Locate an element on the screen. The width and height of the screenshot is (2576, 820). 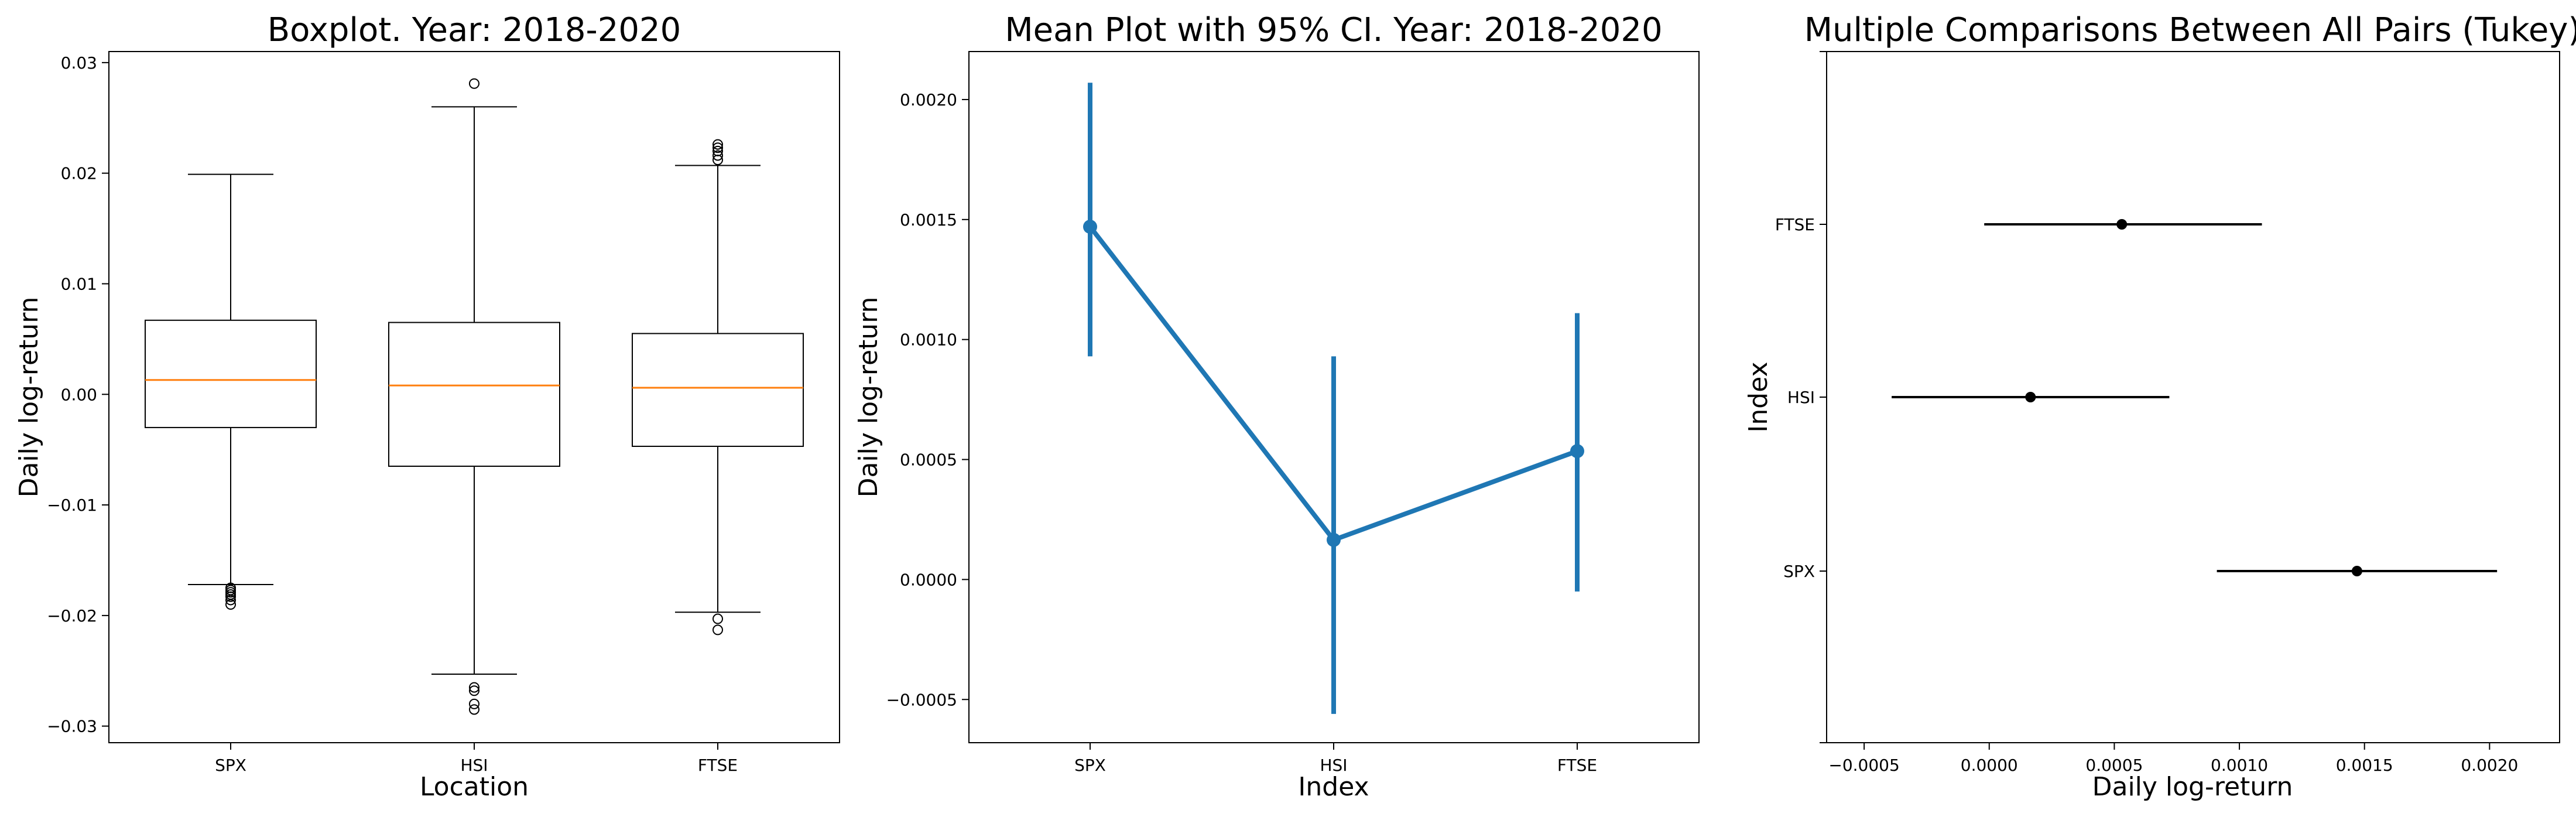
box-spx is located at coordinates (231, 391).